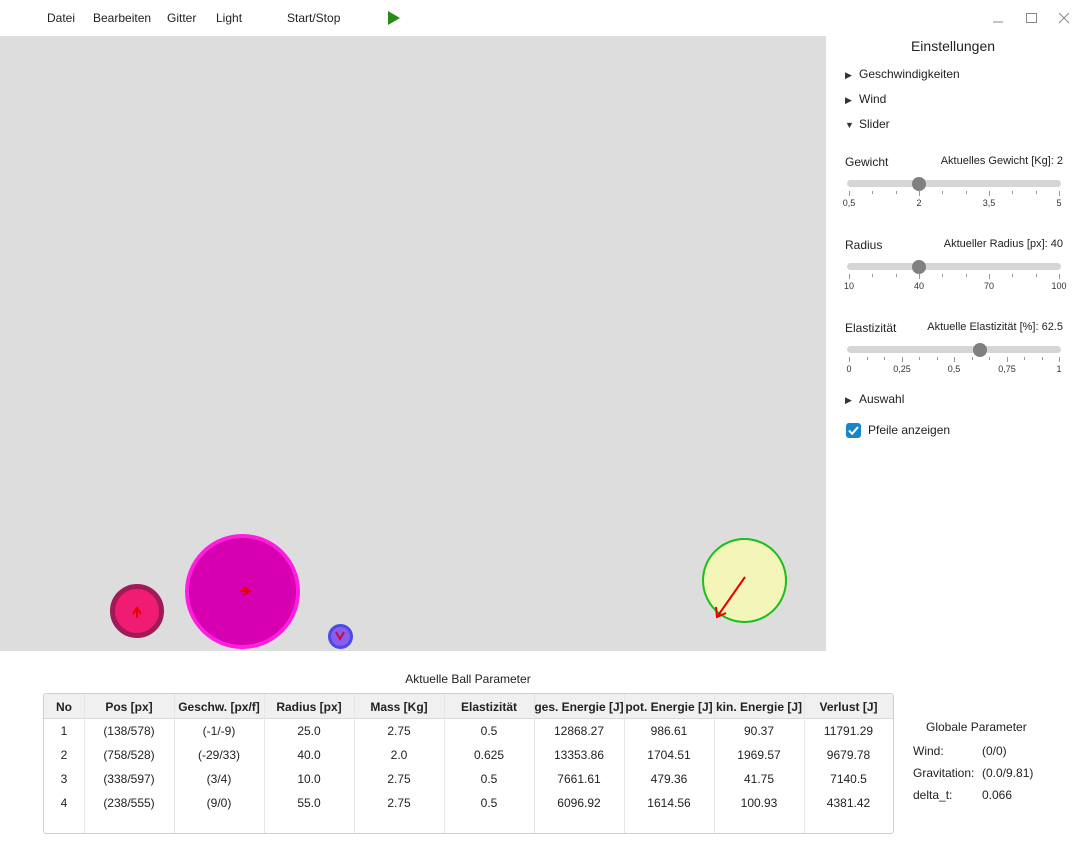  What do you see at coordinates (129, 755) in the screenshot?
I see `table-cell: (758/528)` at bounding box center [129, 755].